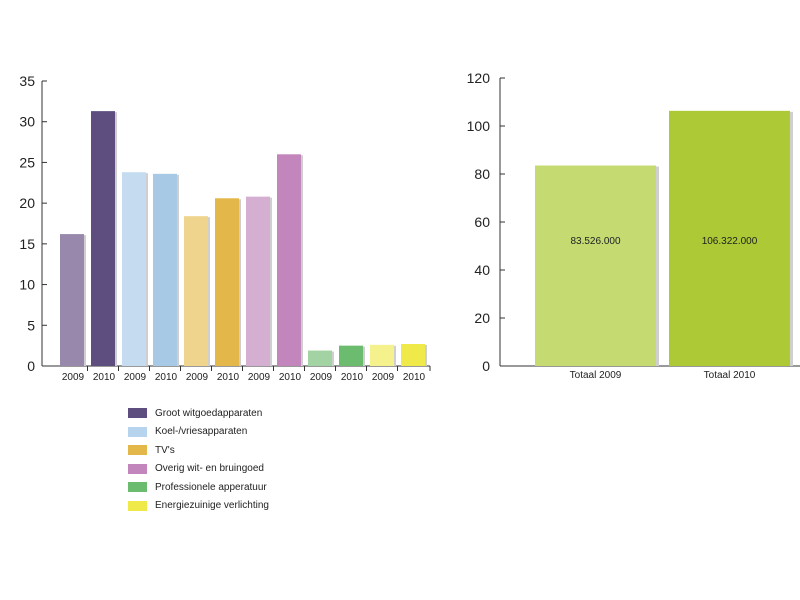  Describe the element at coordinates (201, 432) in the screenshot. I see `legend-label: Koel-/vriesapparaten` at that location.